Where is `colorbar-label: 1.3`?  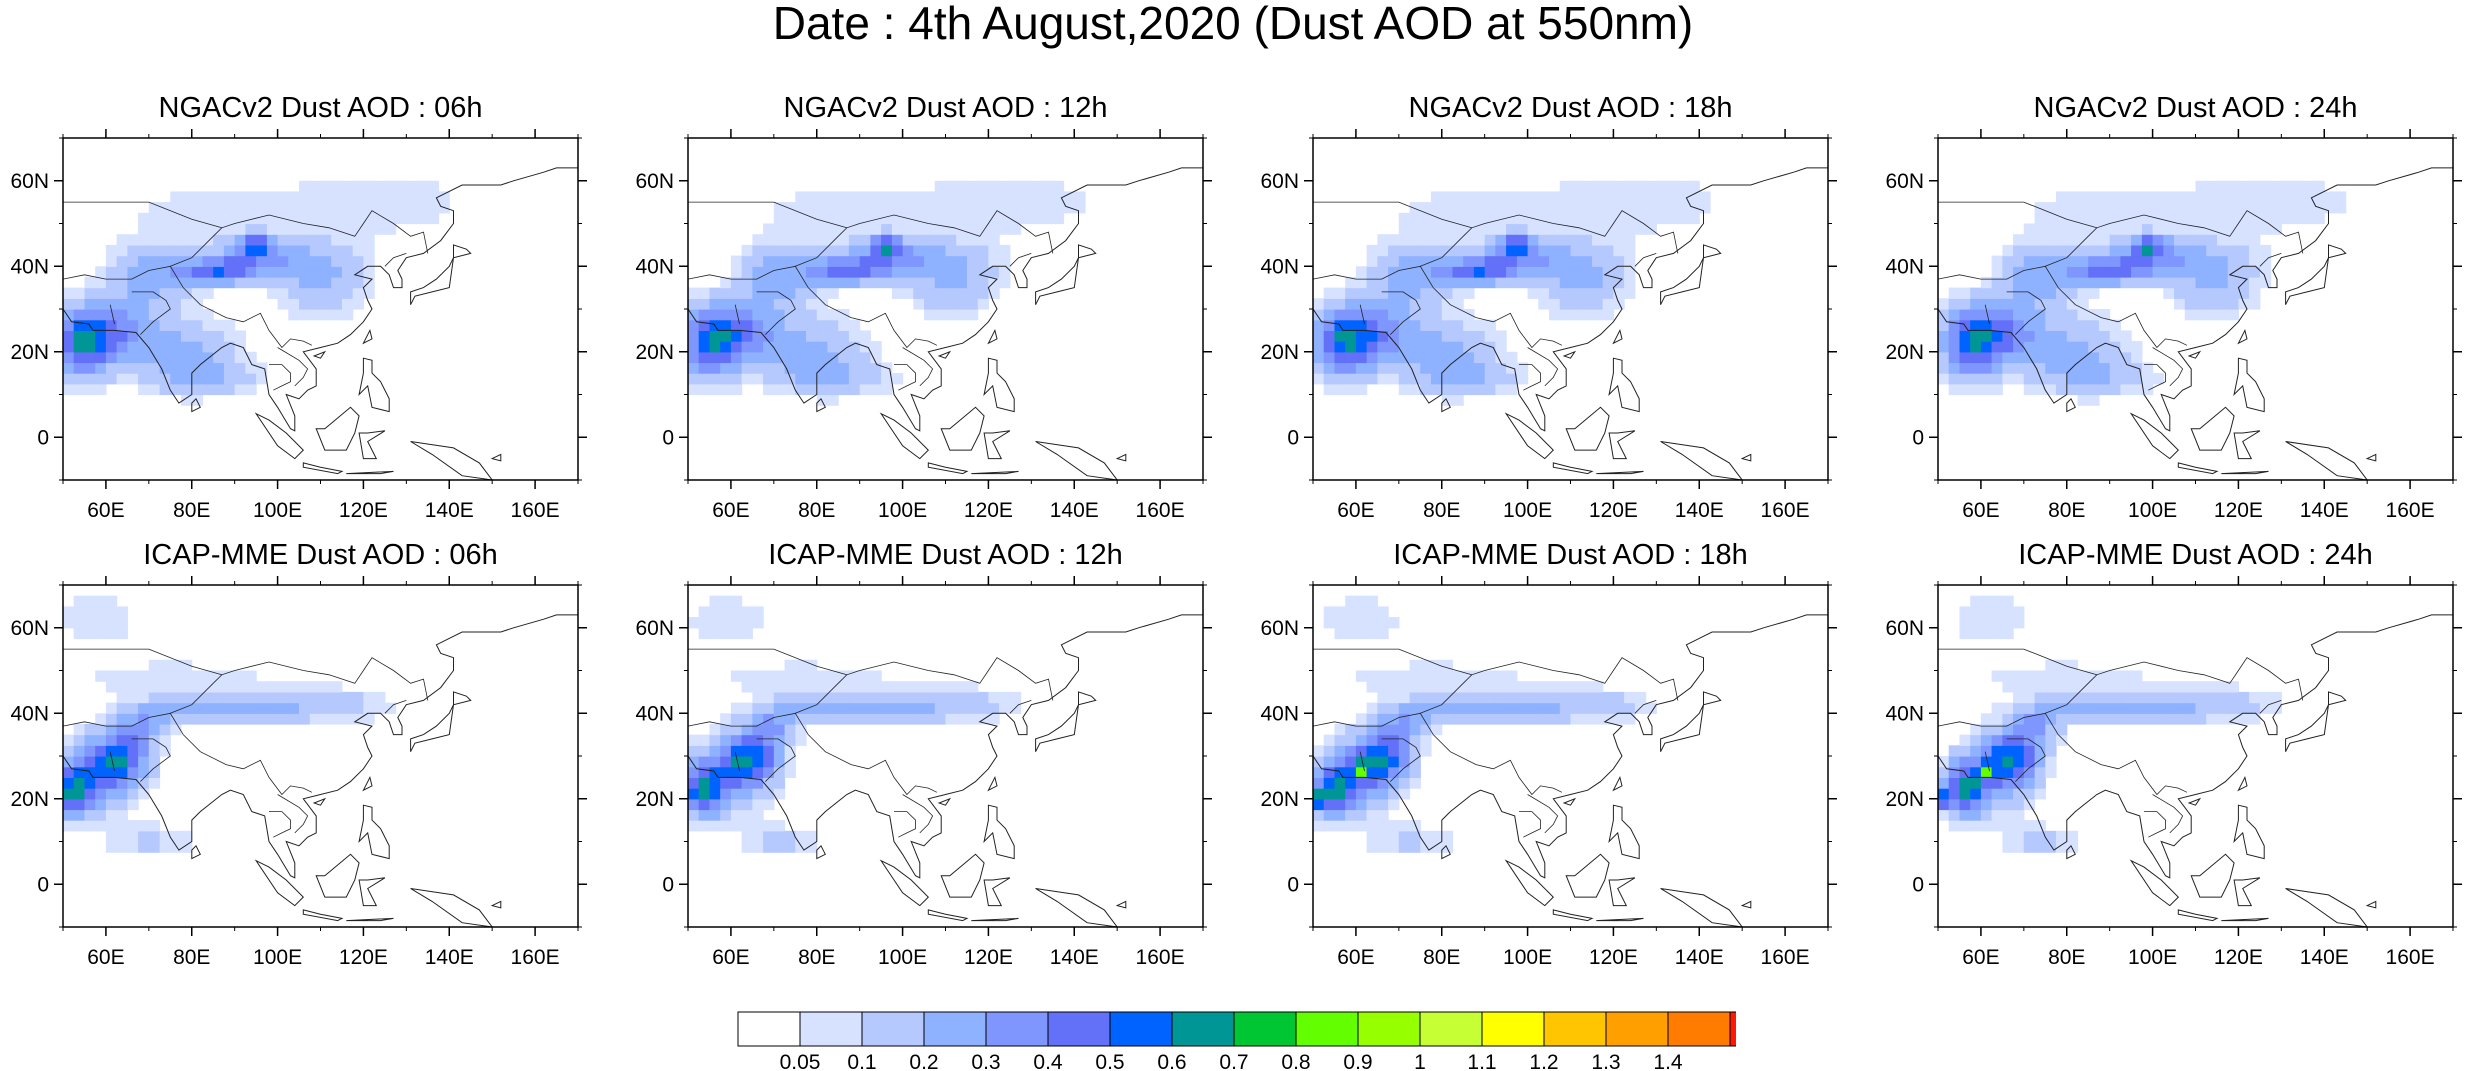 colorbar-label: 1.3 is located at coordinates (1605, 1061).